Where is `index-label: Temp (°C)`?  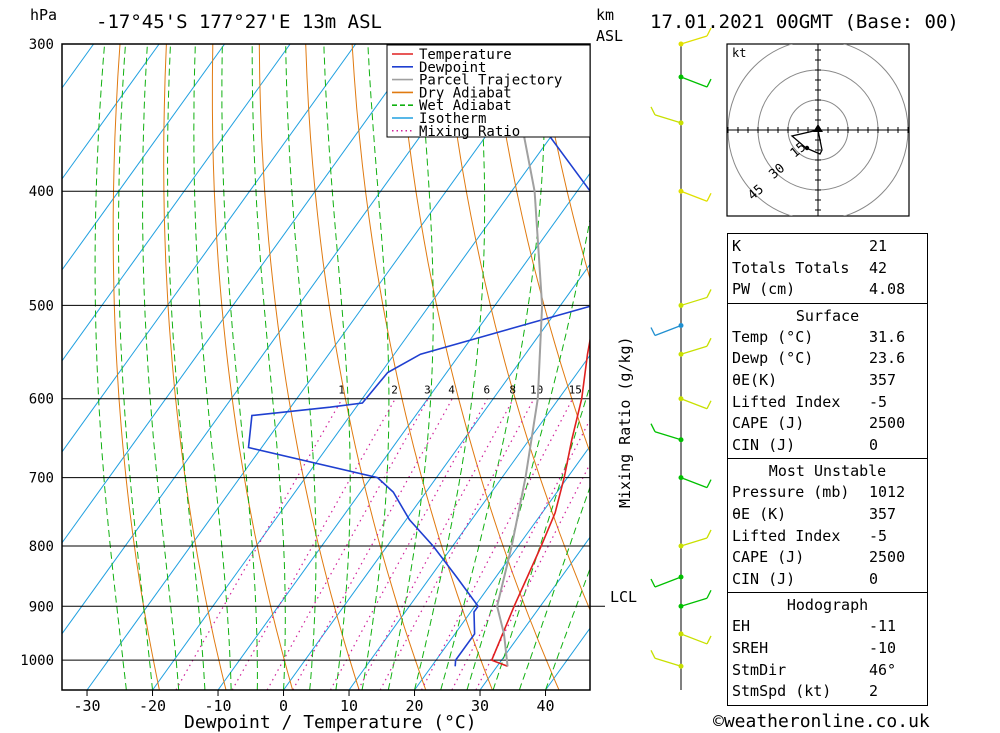
index-label: Temp (°C) is located at coordinates (773, 336).